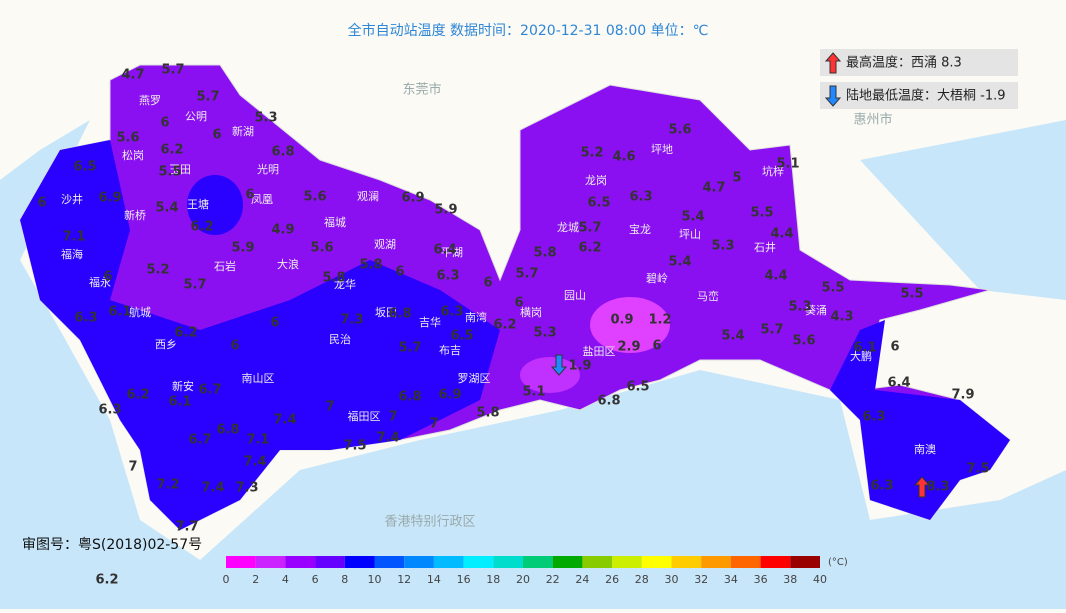 Image resolution: width=1066 pixels, height=613 pixels. I want to click on station-value: 6.1, so click(119, 312).